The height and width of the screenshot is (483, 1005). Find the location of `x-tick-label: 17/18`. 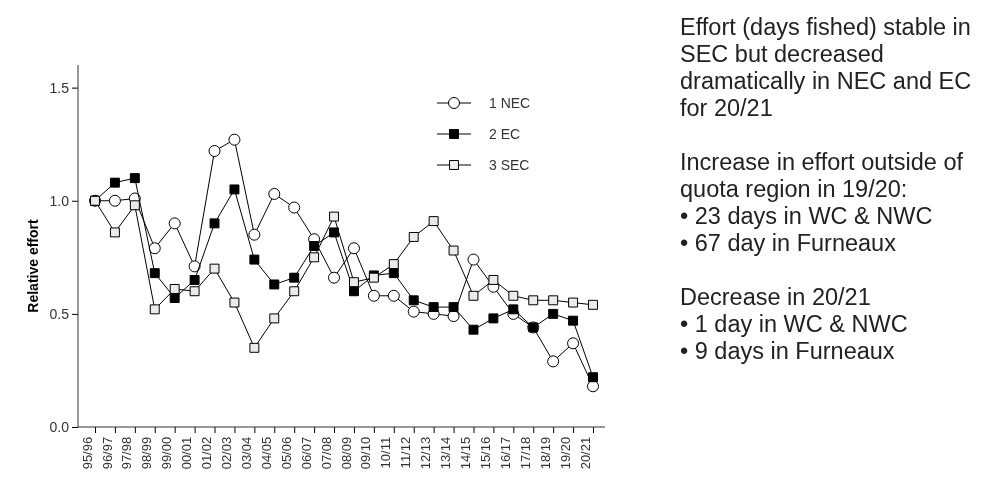

x-tick-label: 17/18 is located at coordinates (525, 453).